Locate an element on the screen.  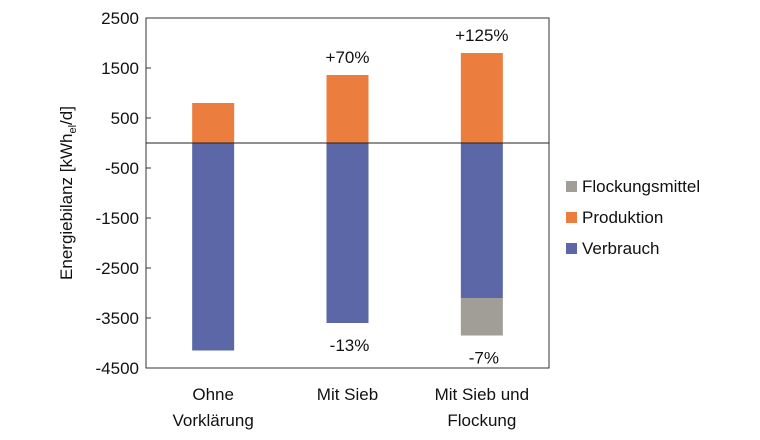
legend-label-produktion: Produktion is located at coordinates (622, 217).